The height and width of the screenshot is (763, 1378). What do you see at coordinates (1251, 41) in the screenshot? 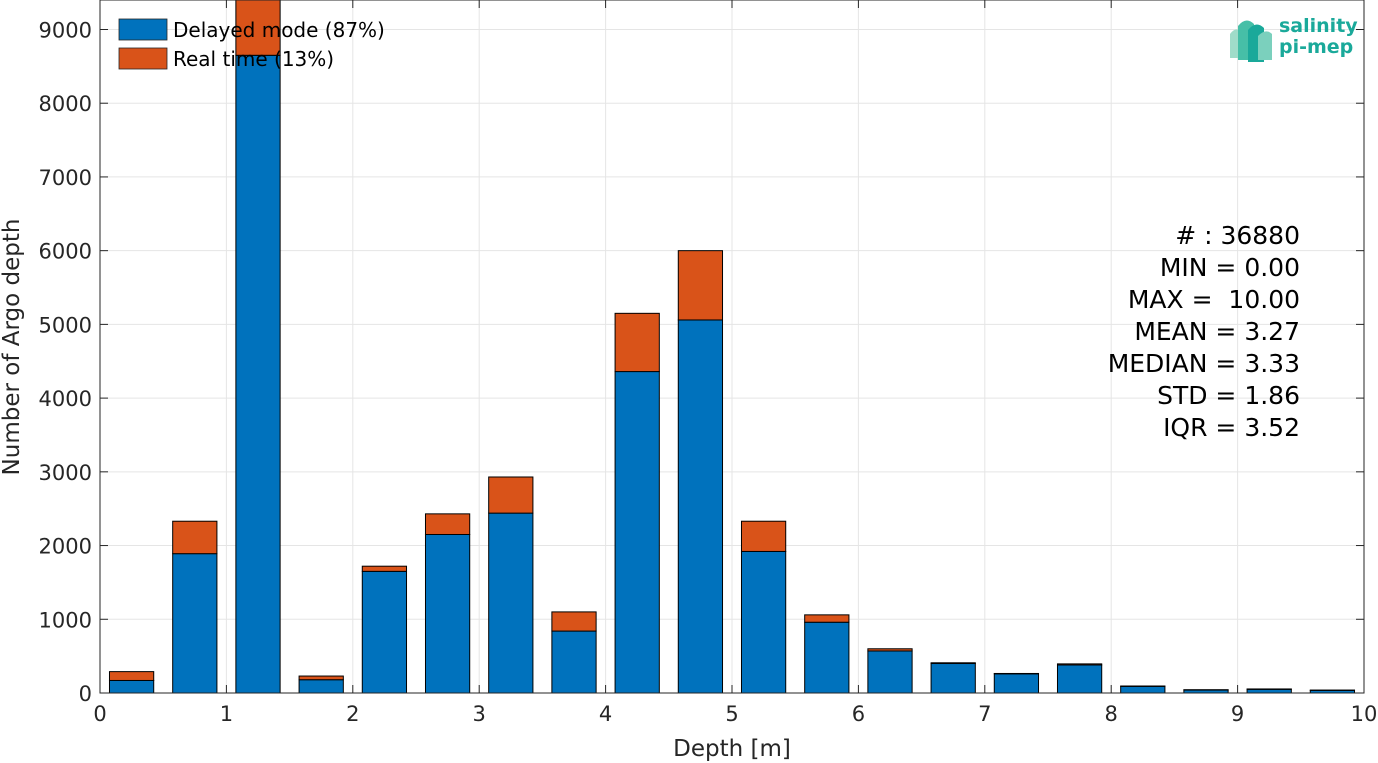
I see `logo-waves-icon` at bounding box center [1251, 41].